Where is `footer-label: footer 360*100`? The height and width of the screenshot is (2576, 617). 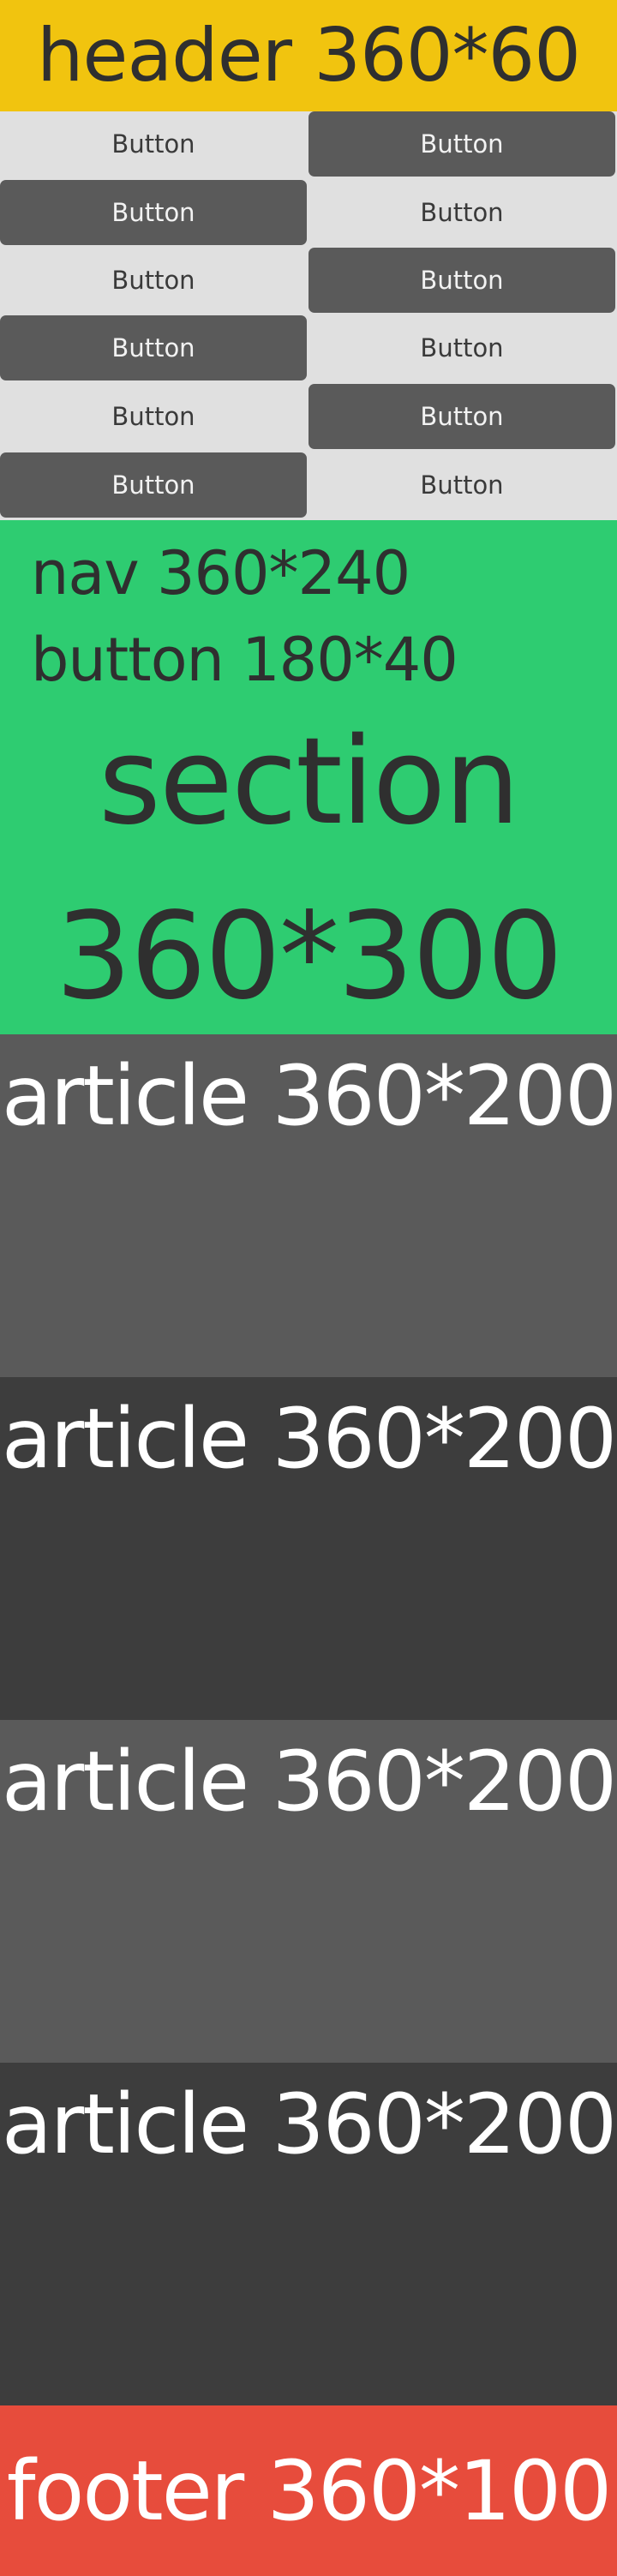
footer-label: footer 360*100 is located at coordinates (309, 2490).